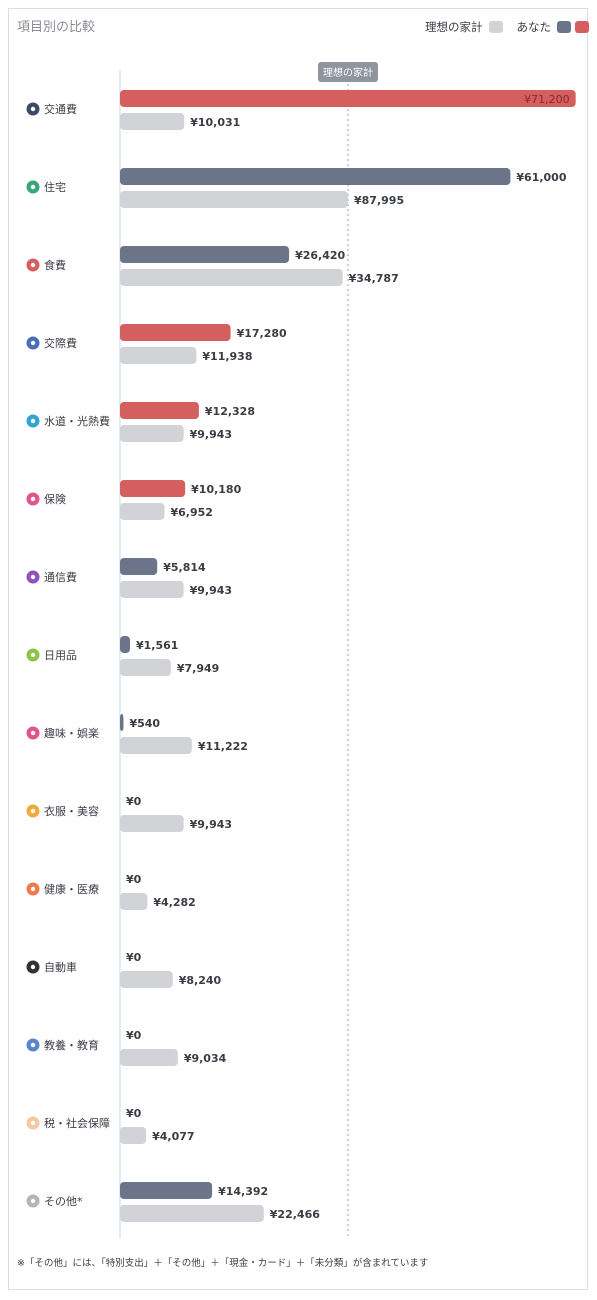 The width and height of the screenshot is (597, 1300). I want to click on plus-cross-icon-glyph, so click(33, 889).